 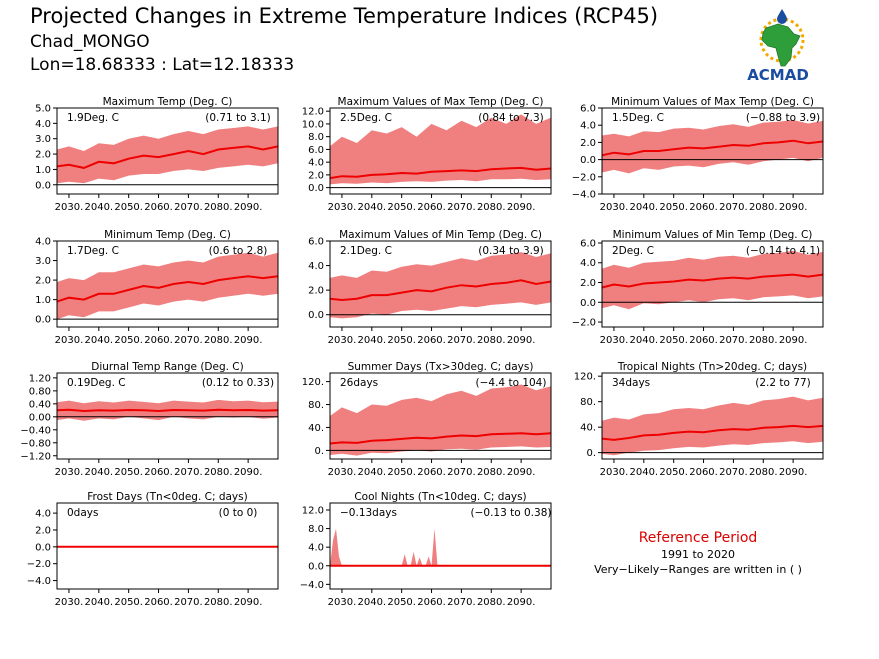 What do you see at coordinates (712, 367) in the screenshot?
I see `chart-title: Tropical Nights (Tn>20deg. C; days)` at bounding box center [712, 367].